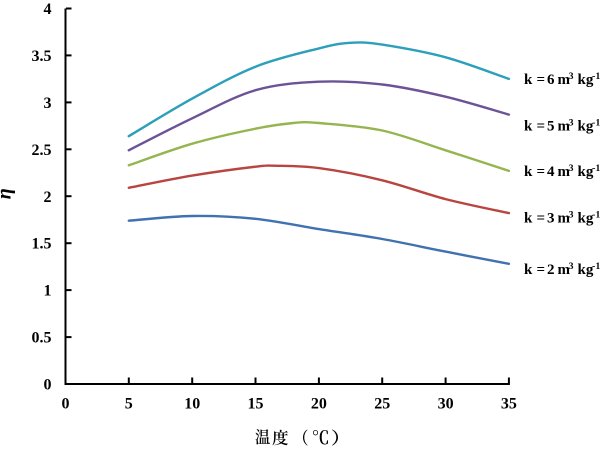  What do you see at coordinates (192, 404) in the screenshot?
I see `svg-text: 10` at bounding box center [192, 404].